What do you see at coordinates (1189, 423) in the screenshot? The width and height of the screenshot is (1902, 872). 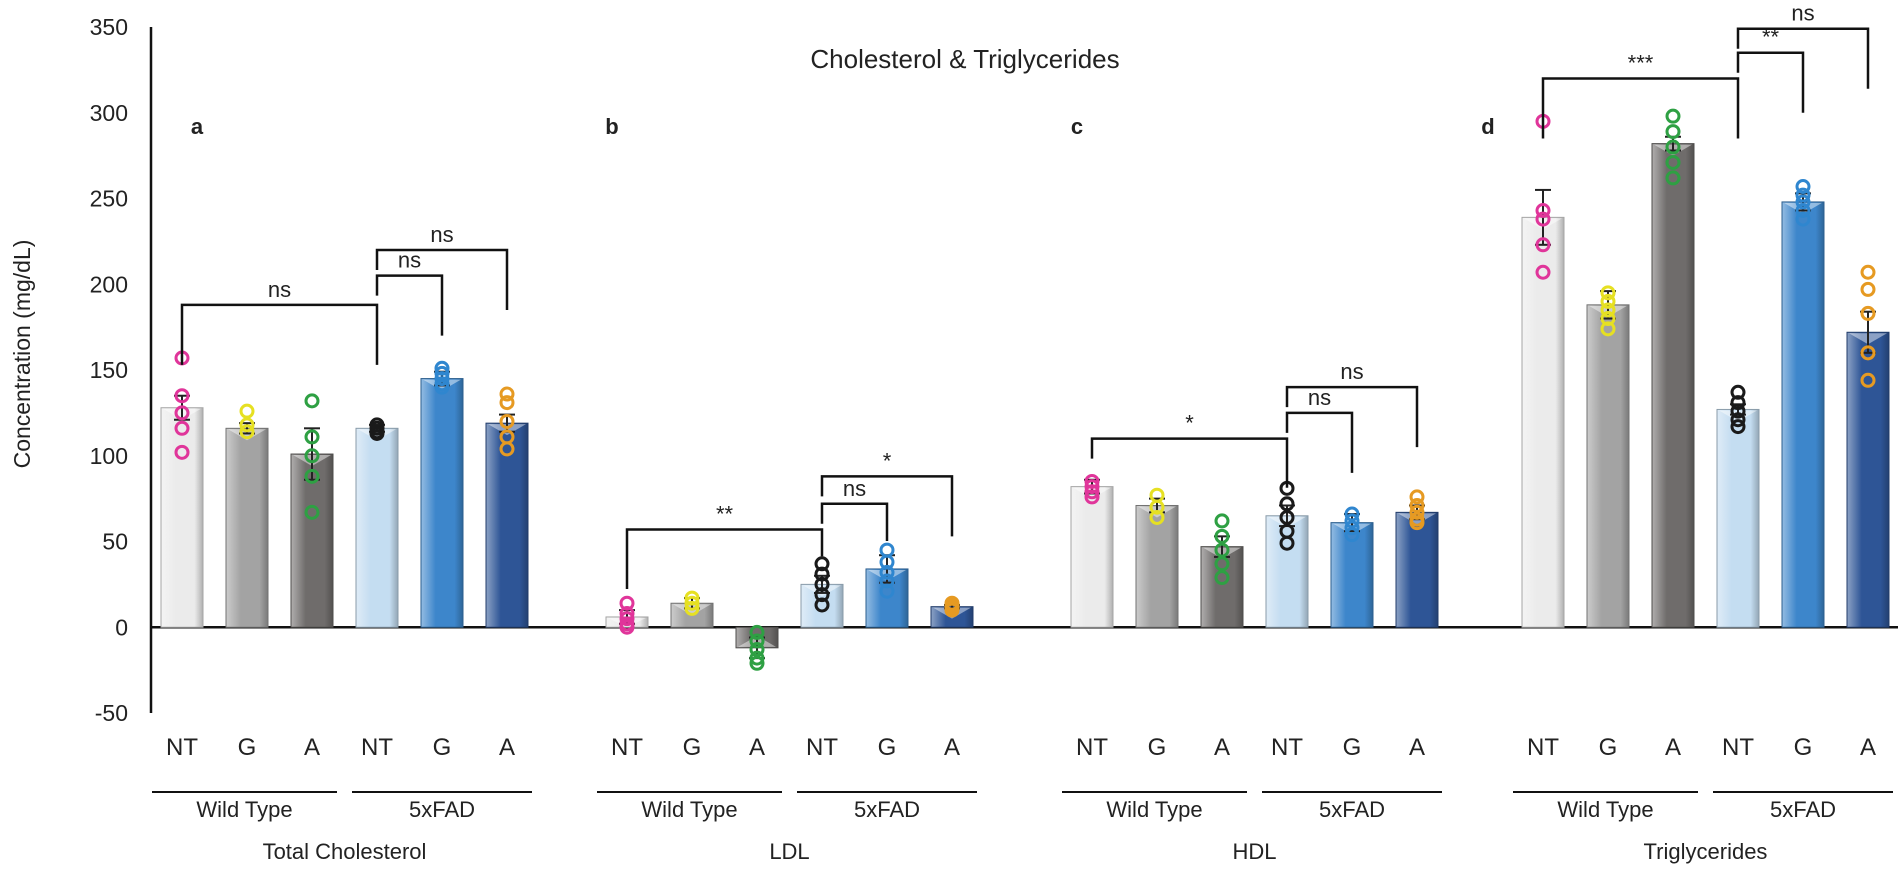 I see `significance-label: *` at bounding box center [1189, 423].